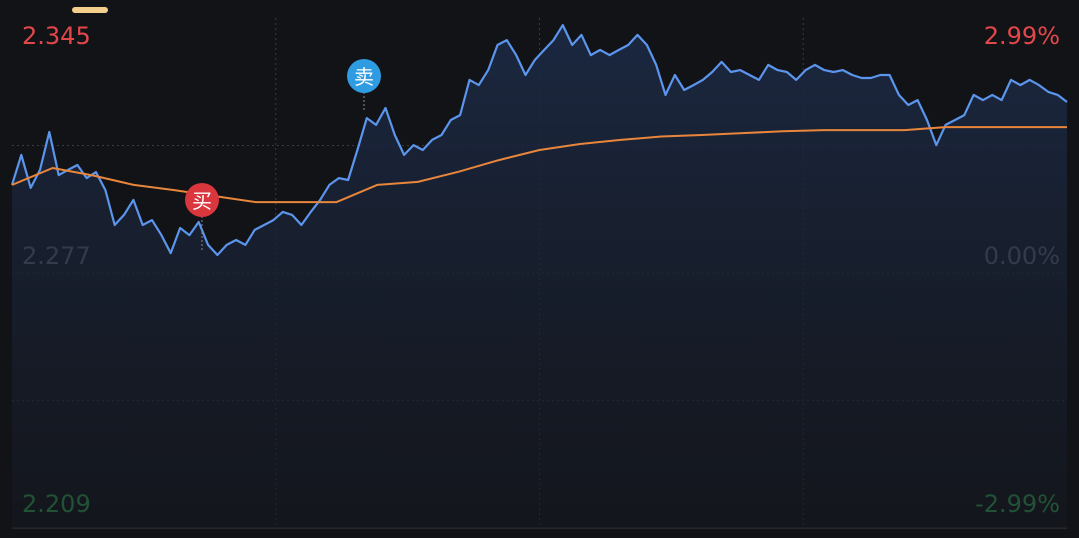  I want to click on tab-indicator, so click(90, 10).